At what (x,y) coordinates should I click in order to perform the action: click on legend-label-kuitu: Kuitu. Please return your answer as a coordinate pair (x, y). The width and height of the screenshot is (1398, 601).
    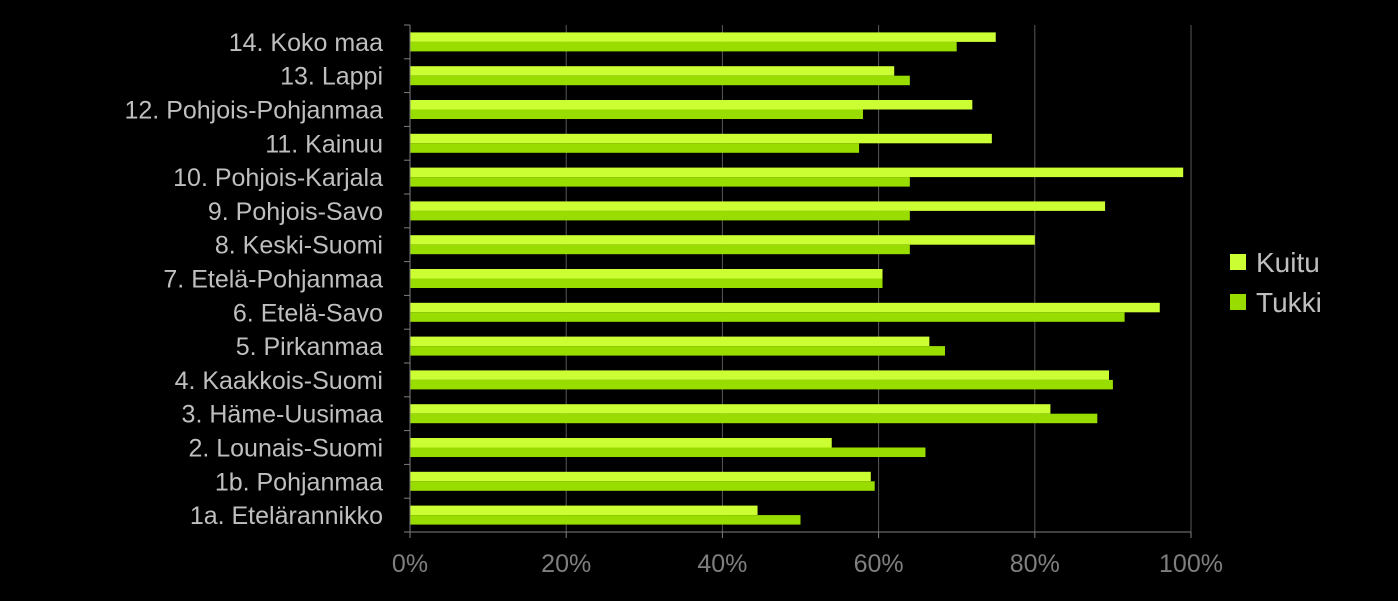
    Looking at the image, I should click on (1288, 262).